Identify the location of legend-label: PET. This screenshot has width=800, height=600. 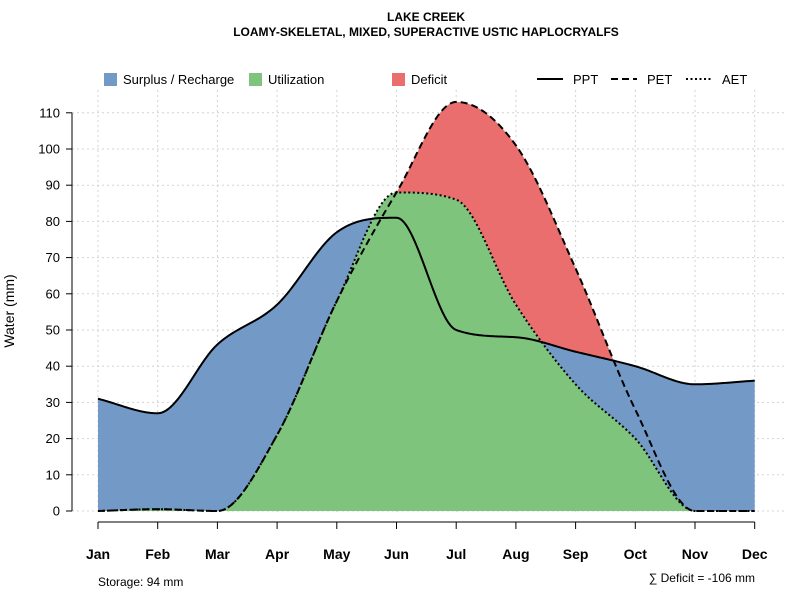
(659, 79).